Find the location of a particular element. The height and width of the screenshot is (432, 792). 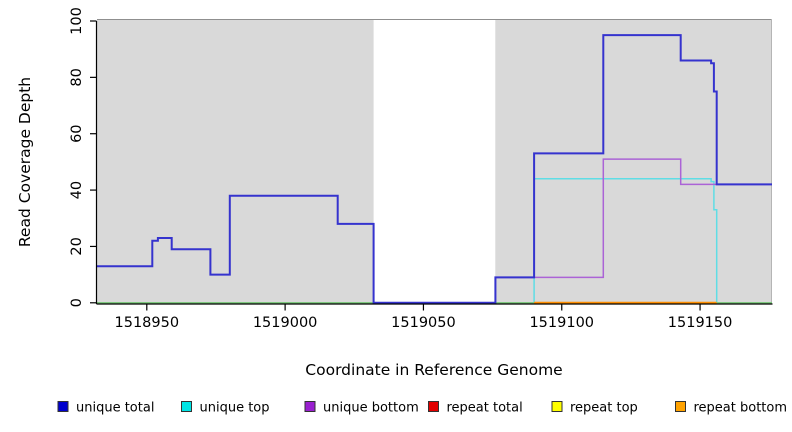

legend-label-unique-total: unique total is located at coordinates (115, 408).